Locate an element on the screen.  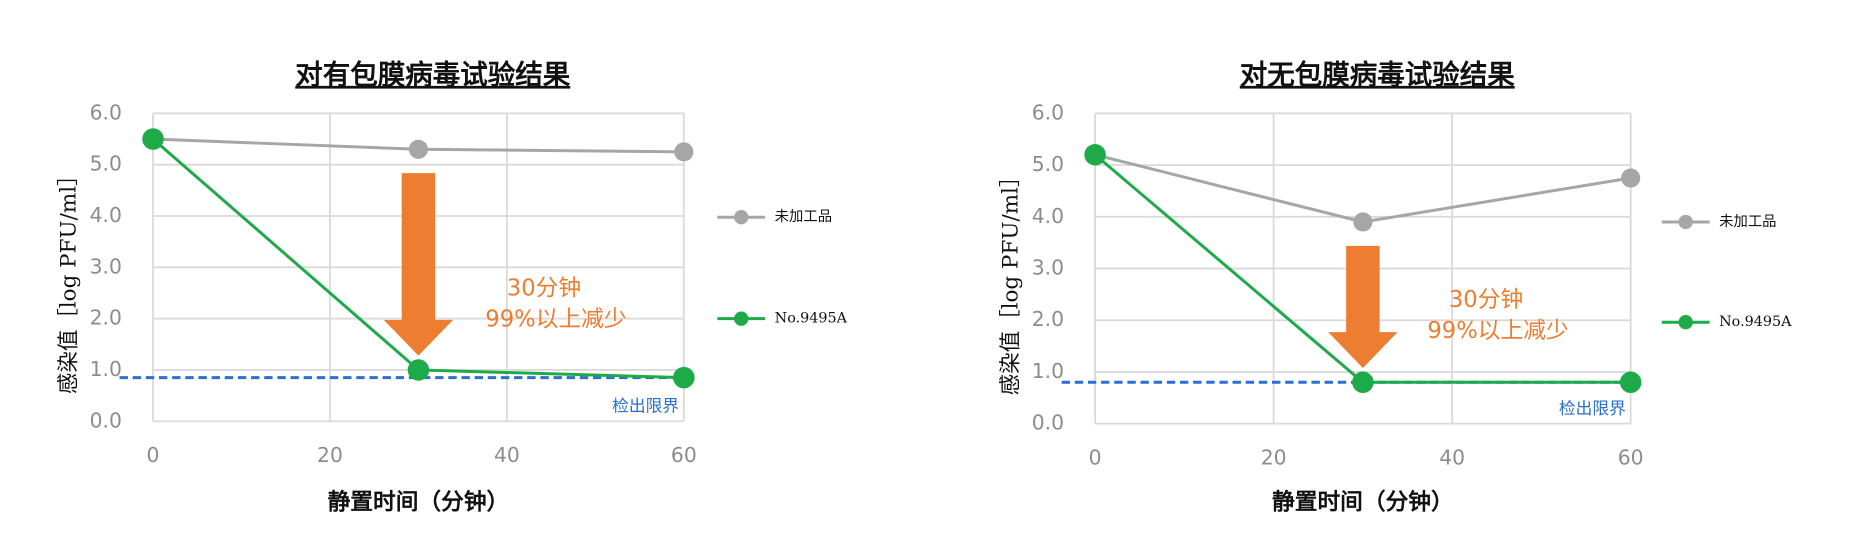
chart-title: 对有包膜病毒试验结果 is located at coordinates (432, 75).